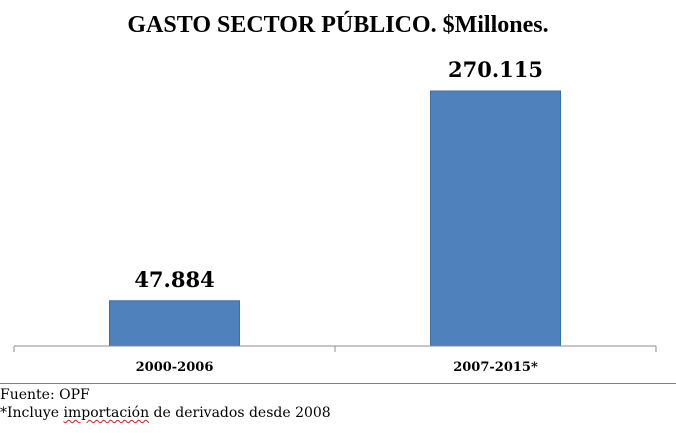 The image size is (676, 433). What do you see at coordinates (495, 367) in the screenshot?
I see `x-tick-label-1: 2007-2015*` at bounding box center [495, 367].